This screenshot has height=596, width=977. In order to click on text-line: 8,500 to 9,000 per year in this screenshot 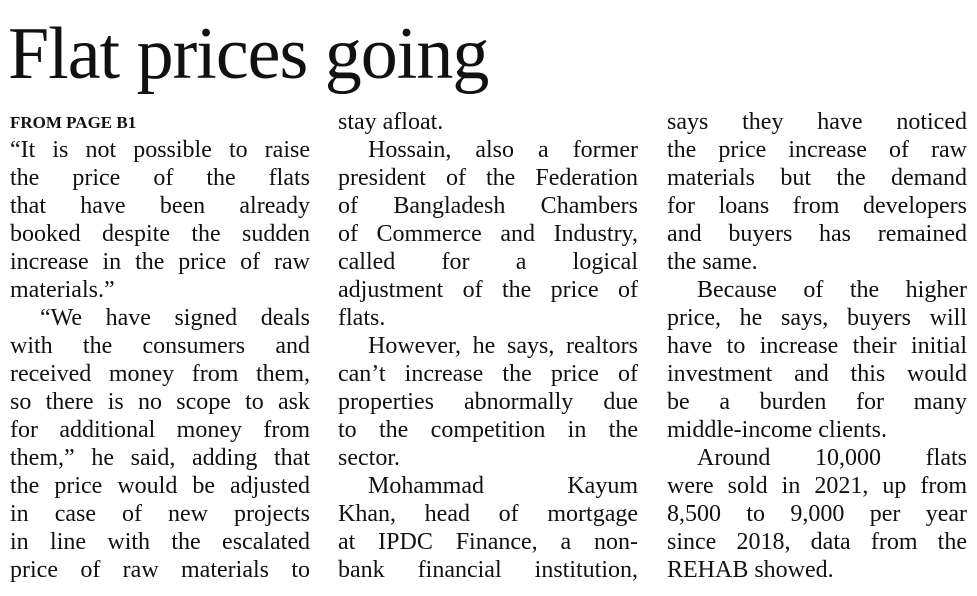, I will do `click(817, 514)`.